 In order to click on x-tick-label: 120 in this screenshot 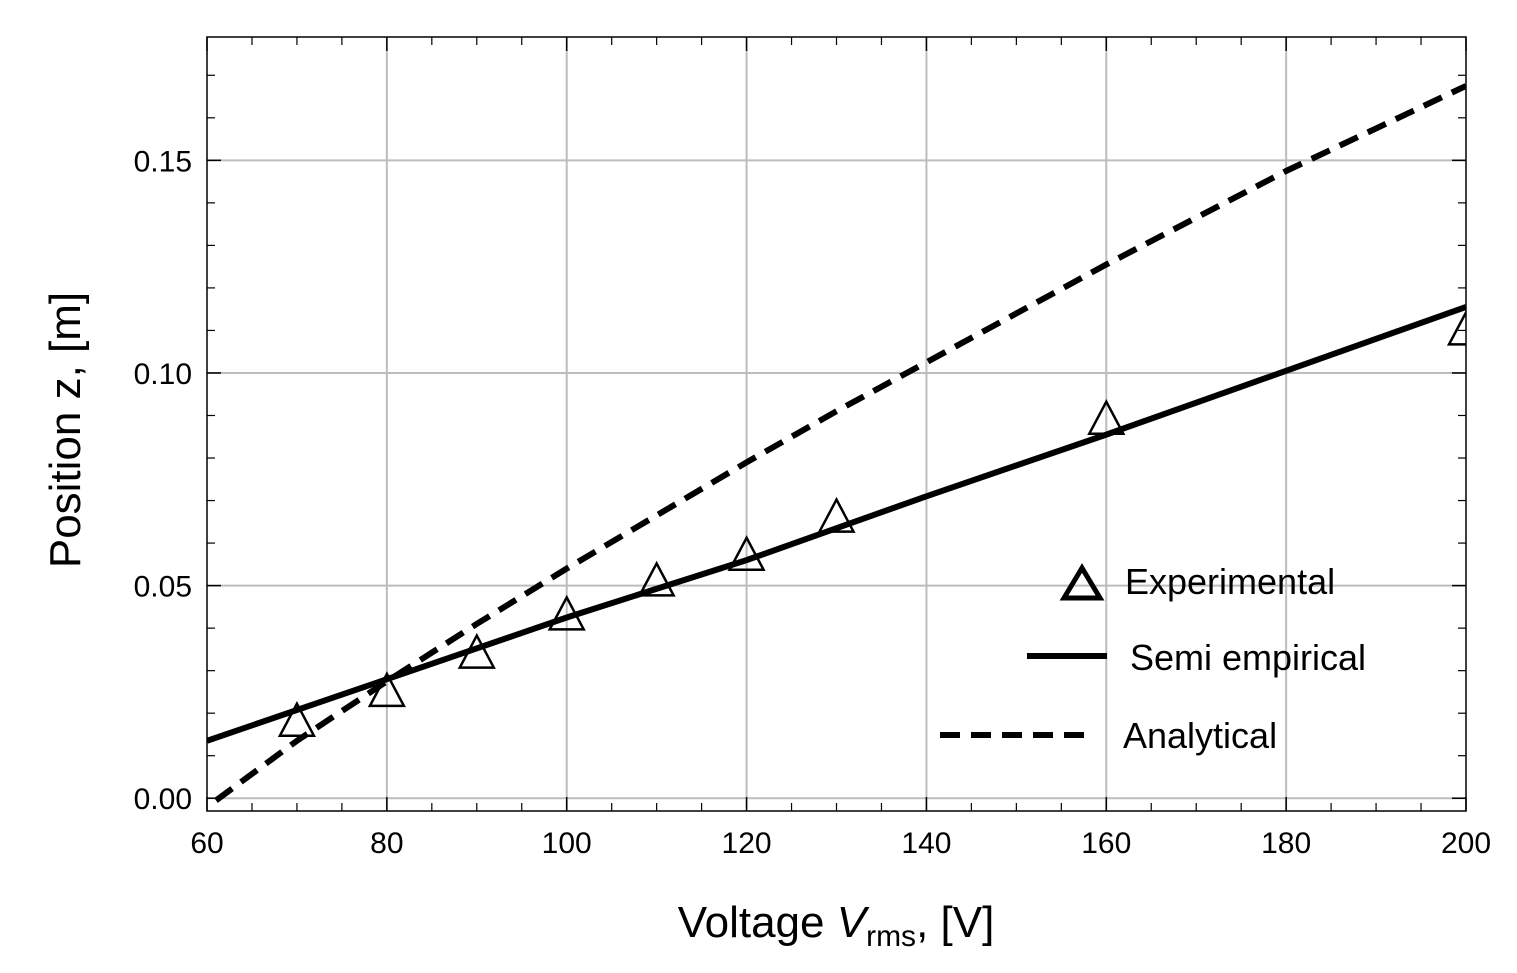, I will do `click(747, 843)`.